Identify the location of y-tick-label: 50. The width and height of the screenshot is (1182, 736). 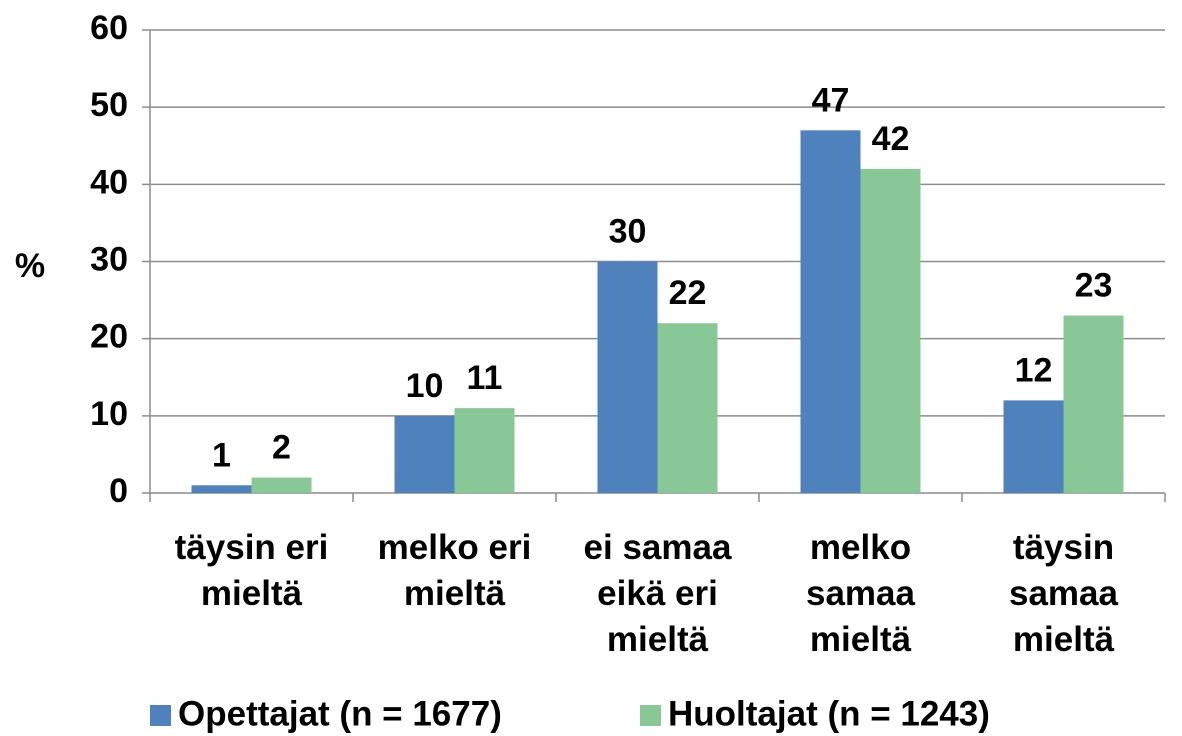
(109, 105).